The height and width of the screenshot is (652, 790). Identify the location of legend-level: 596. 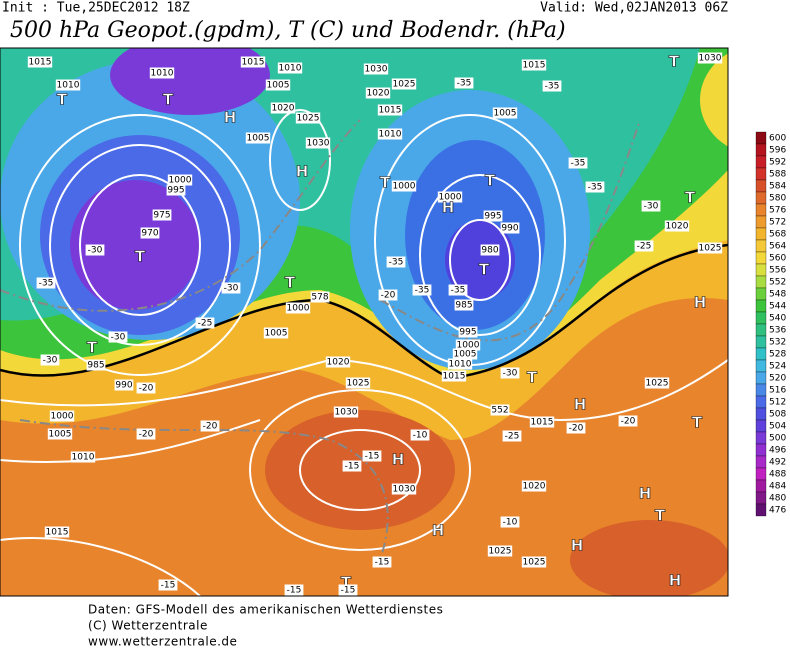
(777, 151).